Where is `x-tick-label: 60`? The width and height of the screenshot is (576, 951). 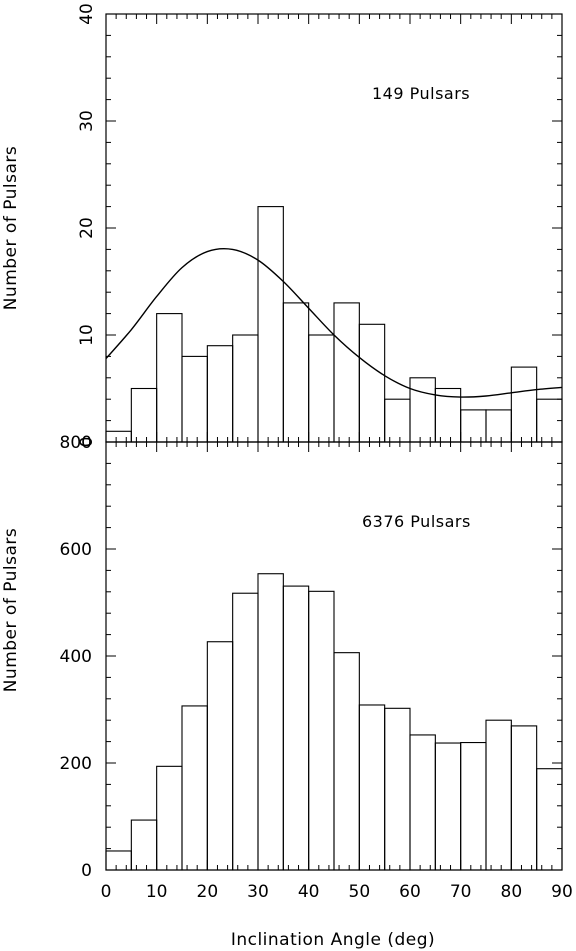
x-tick-label: 60 is located at coordinates (410, 892).